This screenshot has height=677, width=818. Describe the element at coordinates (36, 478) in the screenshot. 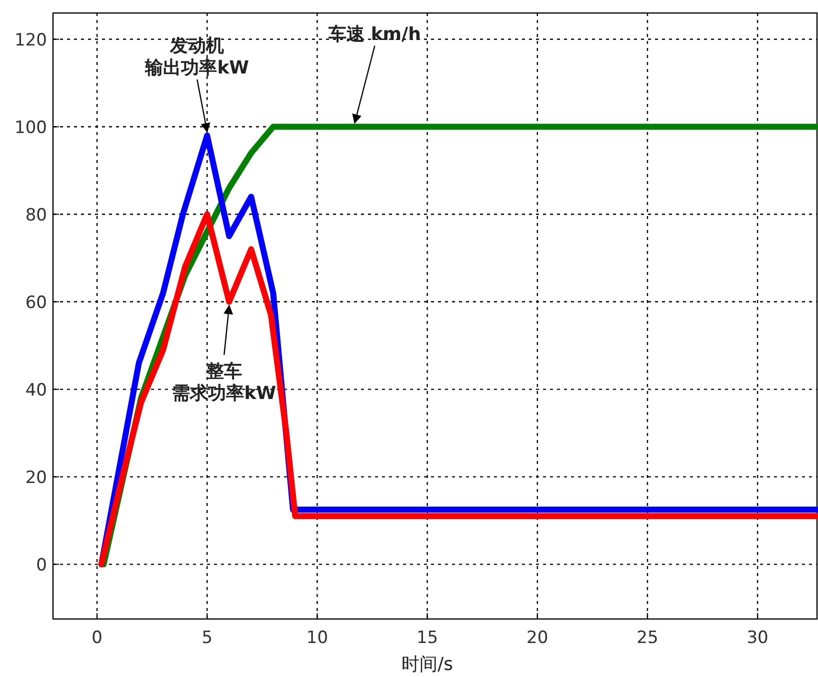

I see `y-tick-label: 20` at that location.